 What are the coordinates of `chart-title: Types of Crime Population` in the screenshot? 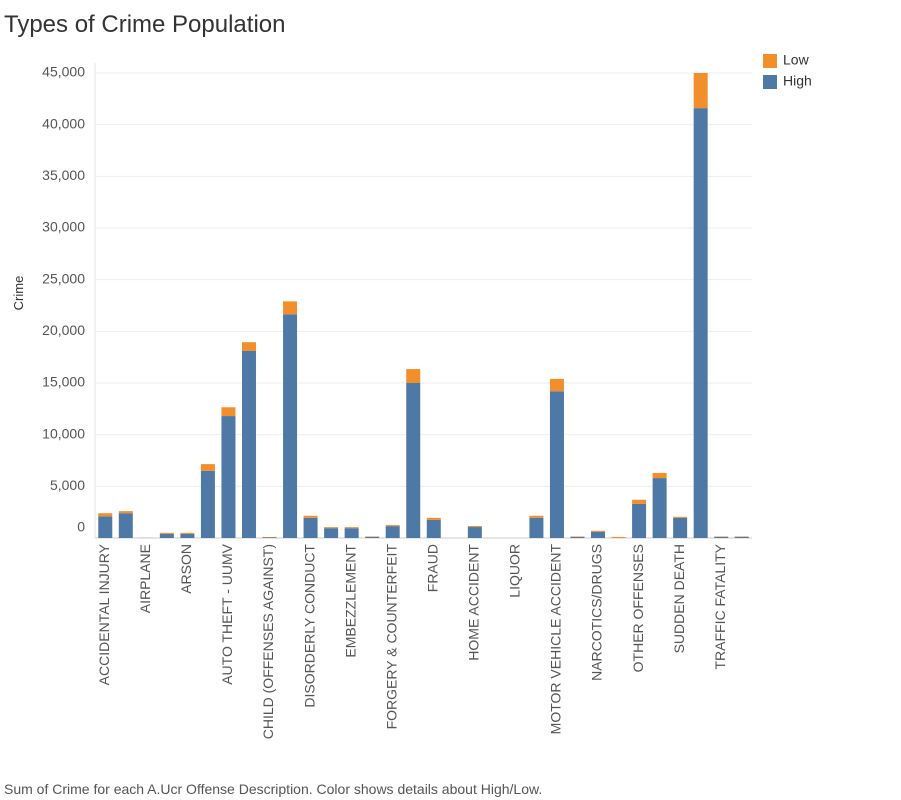 It's located at (144, 24).